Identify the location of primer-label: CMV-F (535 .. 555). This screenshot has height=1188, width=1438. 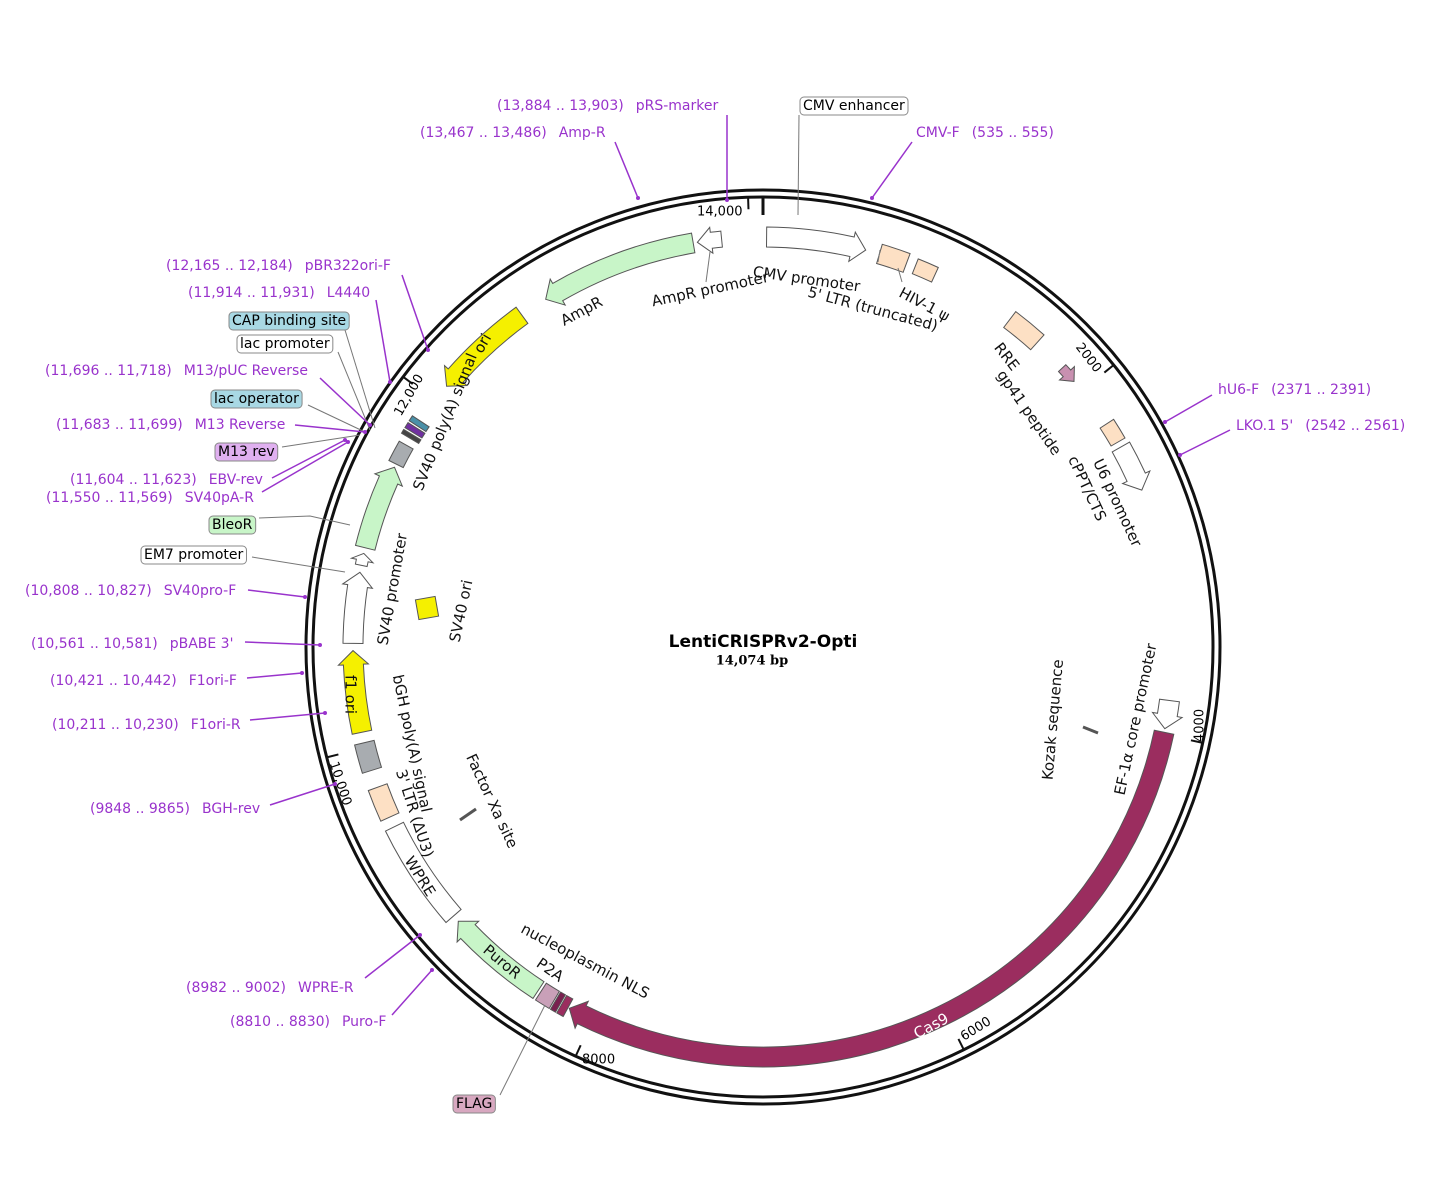
(985, 133).